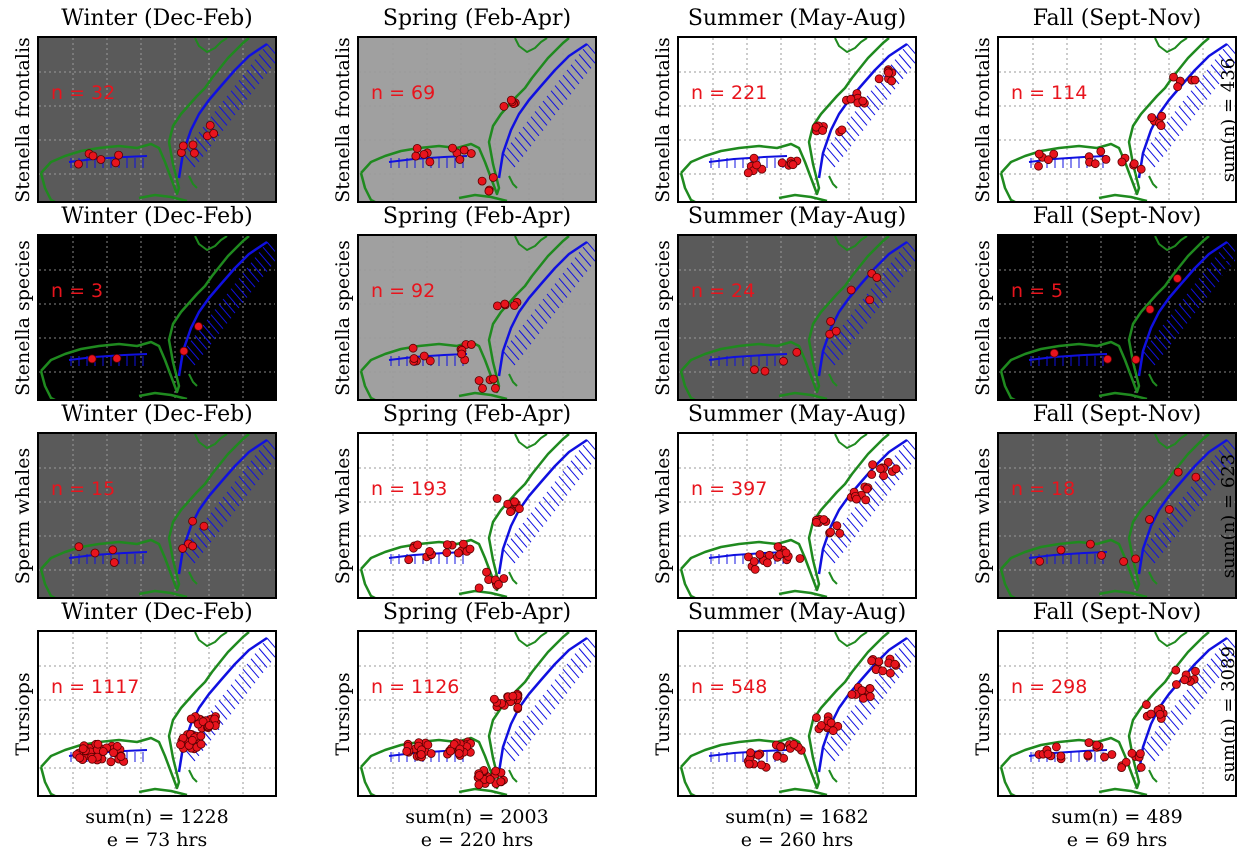  Describe the element at coordinates (1228, 713) in the screenshot. I see `species-sum-label: sum(n) = 3089` at that location.